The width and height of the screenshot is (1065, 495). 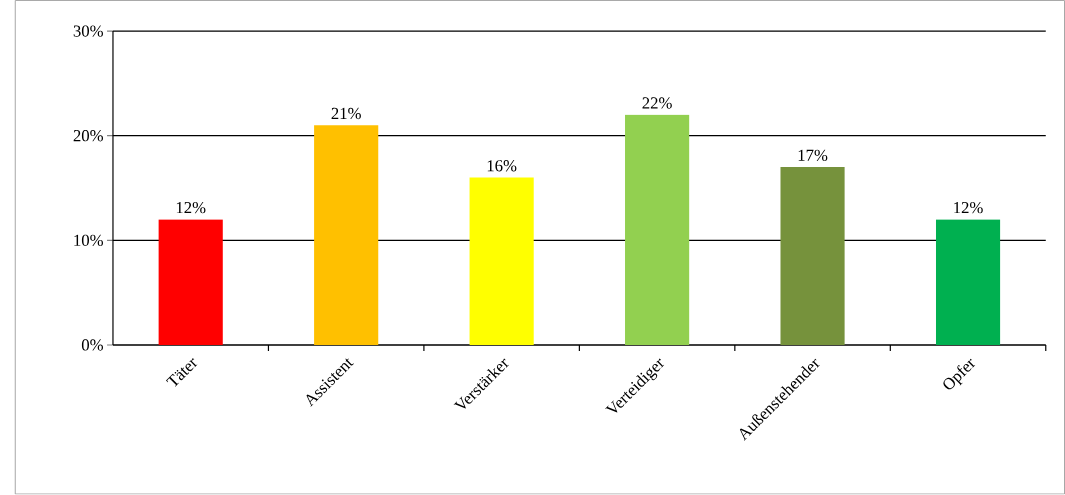 What do you see at coordinates (346, 114) in the screenshot?
I see `data-label: 21%` at bounding box center [346, 114].